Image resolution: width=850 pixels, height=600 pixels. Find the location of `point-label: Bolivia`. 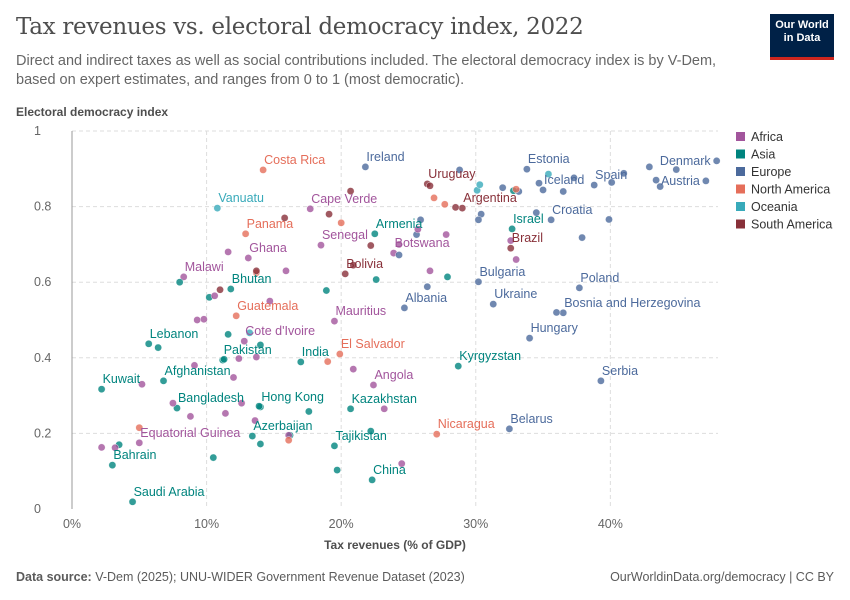

point-label: Bolivia is located at coordinates (364, 264).